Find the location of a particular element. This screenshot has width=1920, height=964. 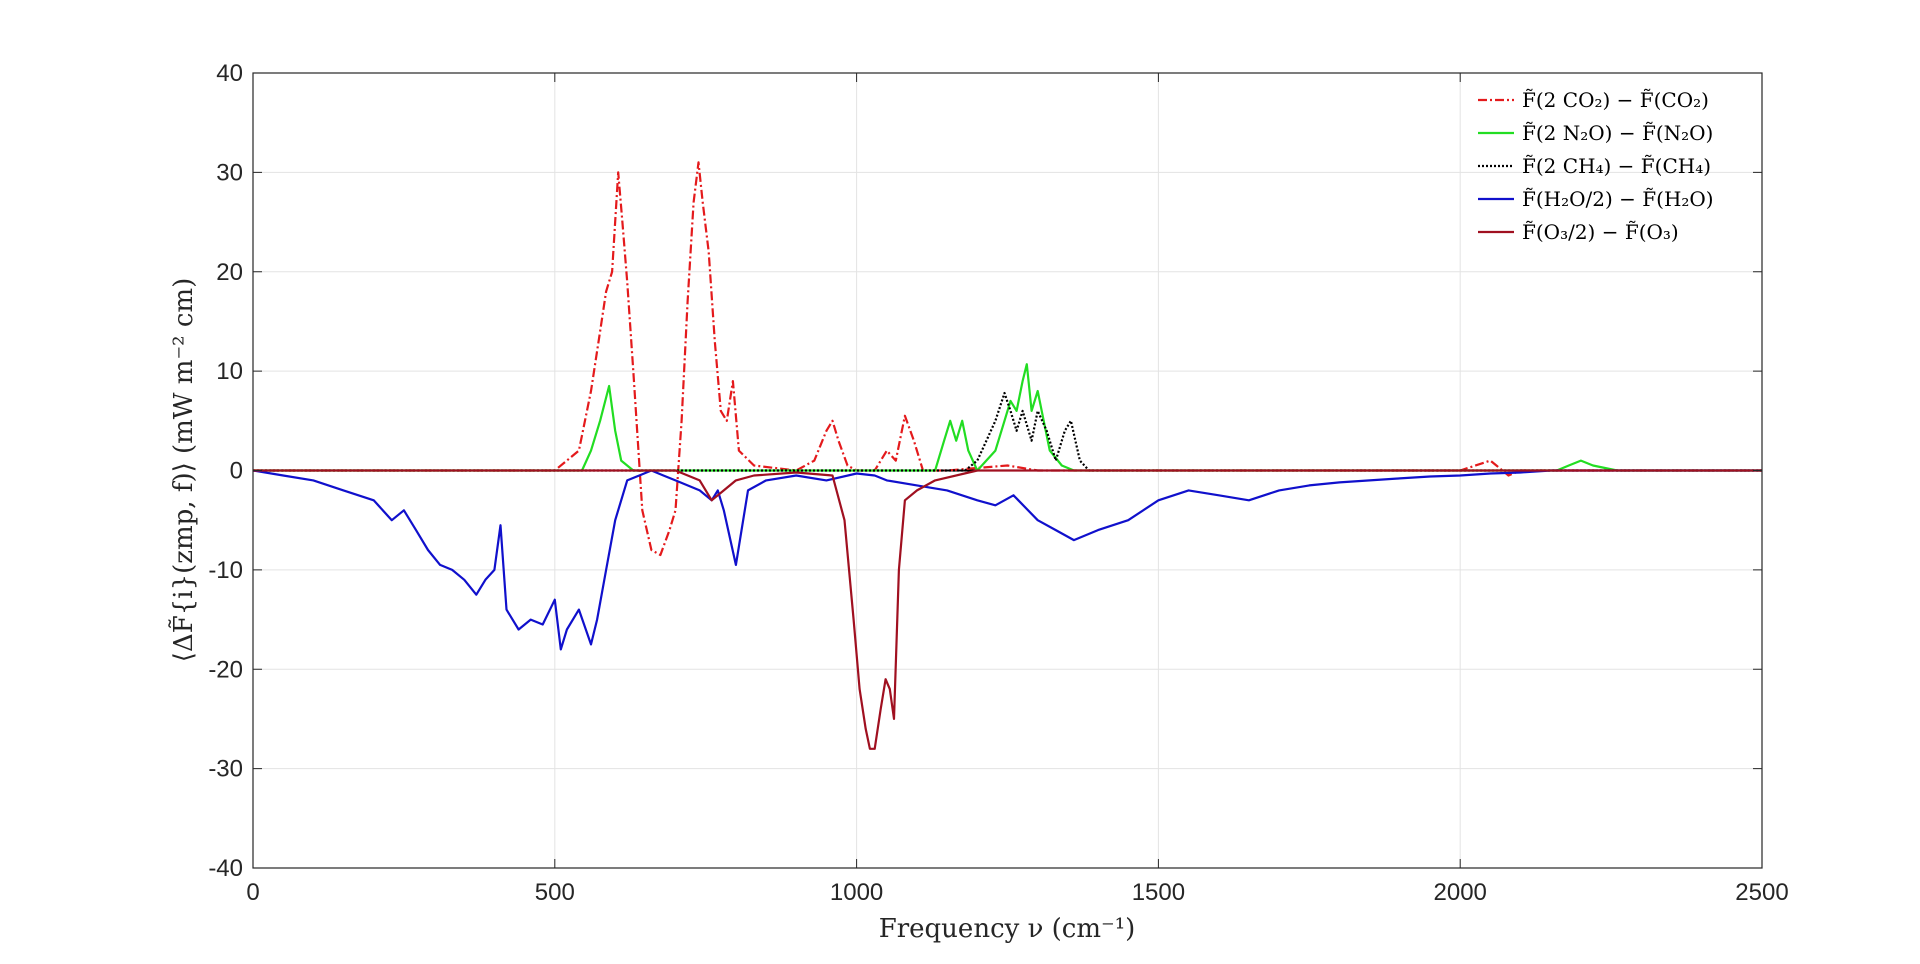

y-tick-label: 0 is located at coordinates (236, 471).